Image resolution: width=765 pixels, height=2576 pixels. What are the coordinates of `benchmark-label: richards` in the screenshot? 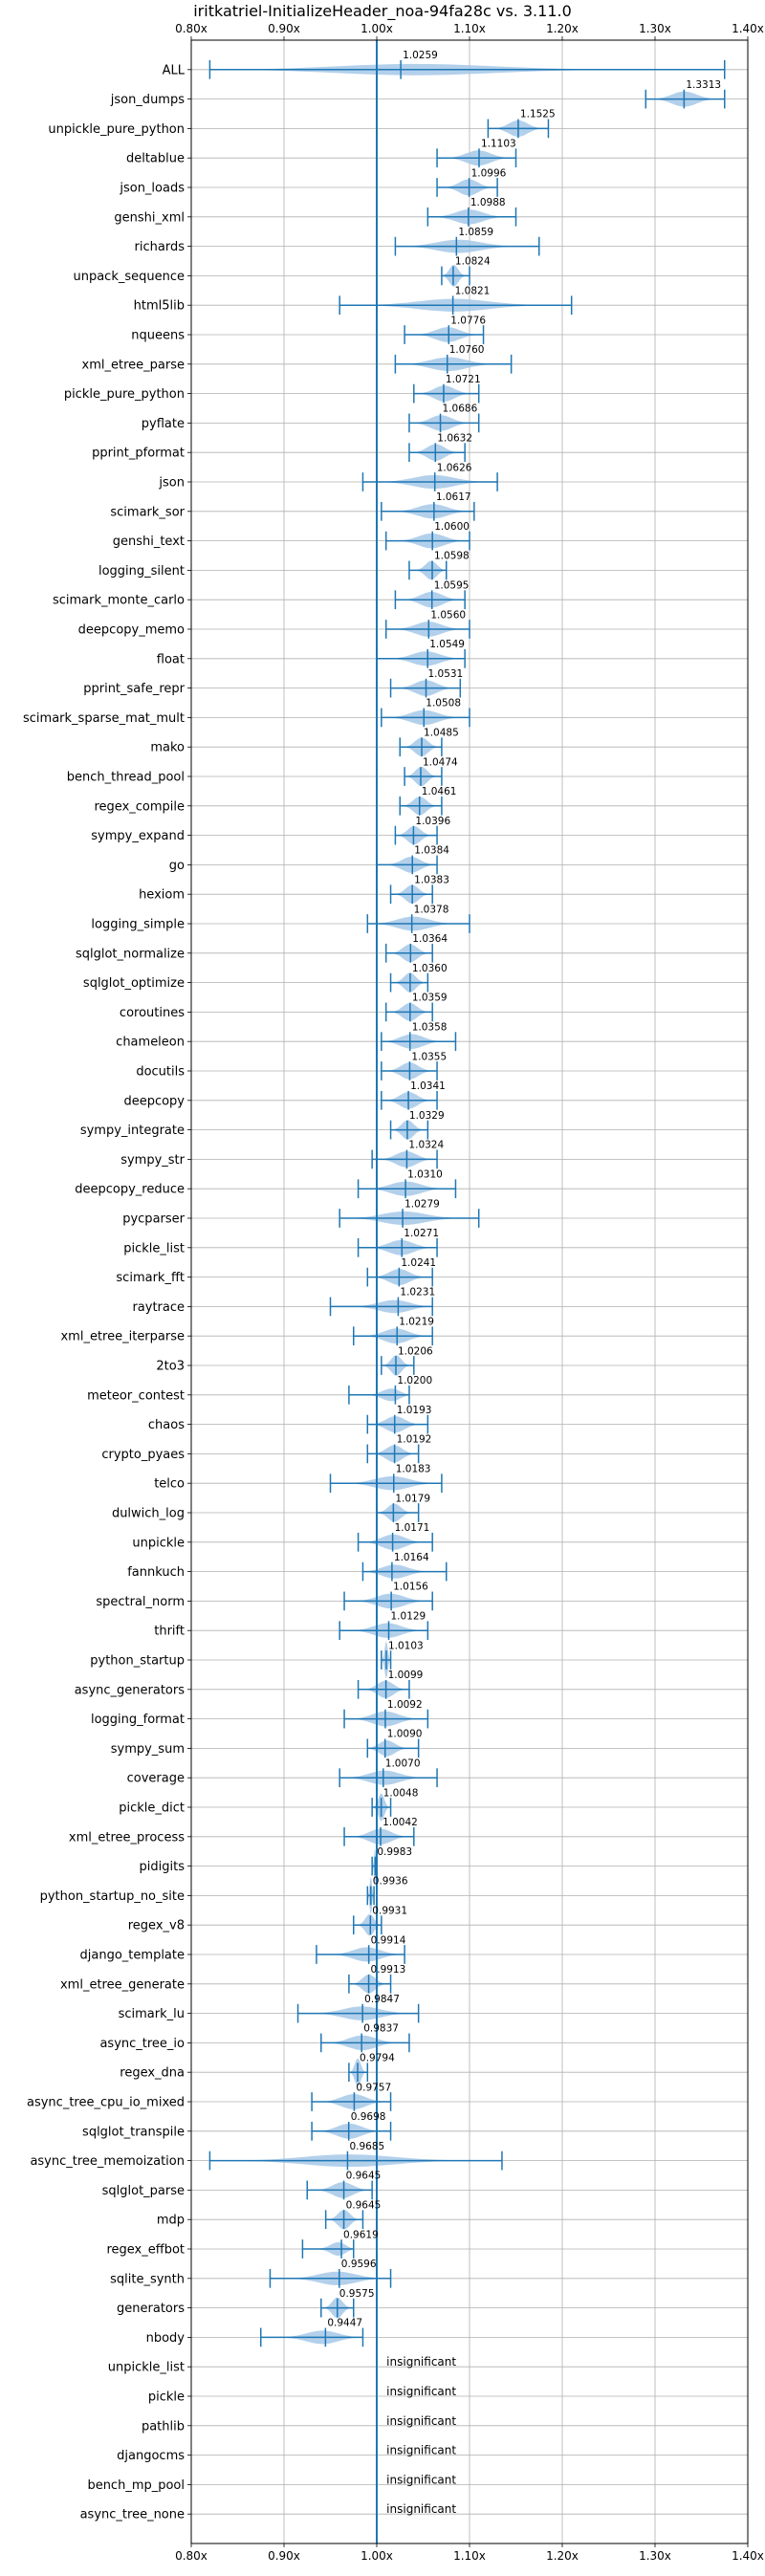 It's located at (160, 247).